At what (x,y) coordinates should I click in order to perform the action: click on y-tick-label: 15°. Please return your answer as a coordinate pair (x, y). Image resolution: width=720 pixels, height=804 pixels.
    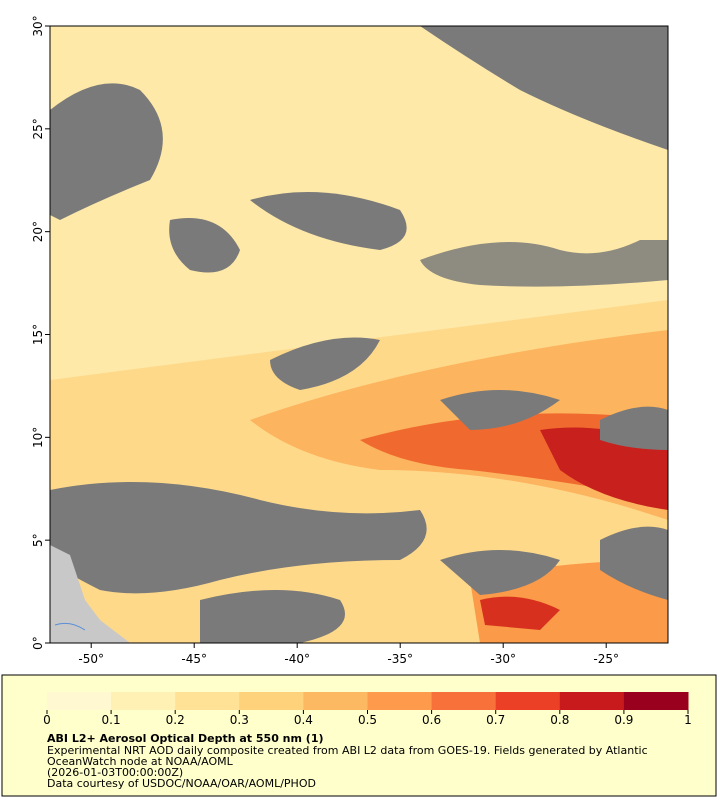
    Looking at the image, I should click on (38, 334).